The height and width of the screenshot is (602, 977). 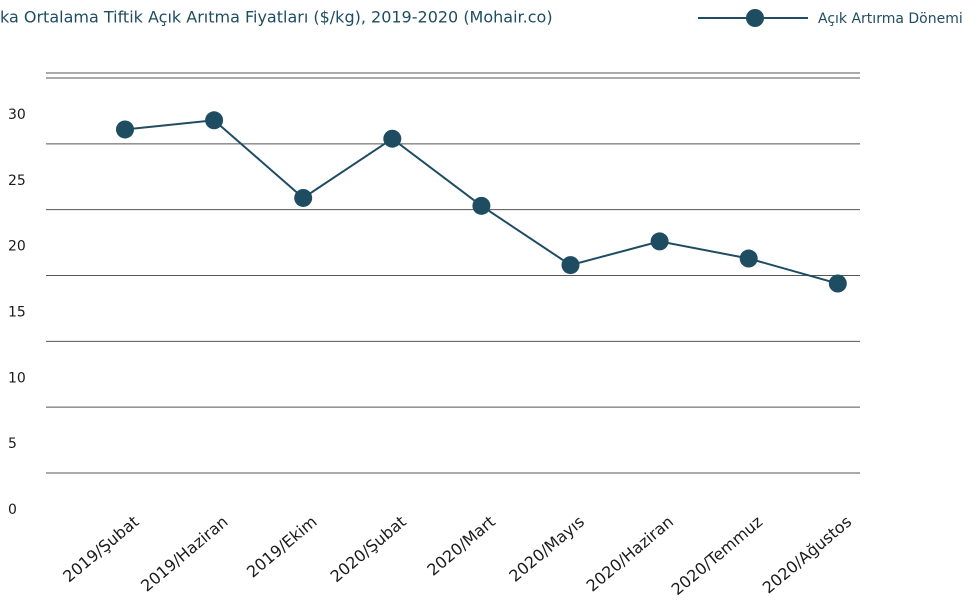 I want to click on x-tick-label: 2020/Ağustos, so click(x=807, y=554).